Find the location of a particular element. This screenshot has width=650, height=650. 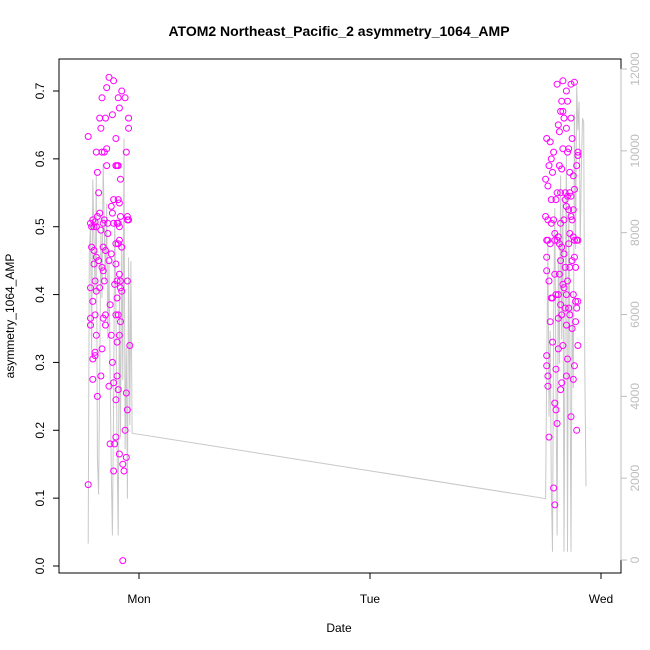

y-axis-label: asymmetry_1064_AMP is located at coordinates (10, 316).